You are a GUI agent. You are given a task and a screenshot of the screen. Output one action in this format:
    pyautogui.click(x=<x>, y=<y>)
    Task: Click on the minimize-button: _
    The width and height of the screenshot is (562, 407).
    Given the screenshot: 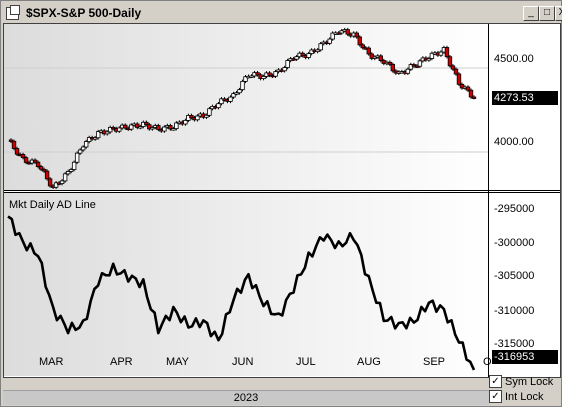 What is the action you would take?
    pyautogui.click(x=531, y=13)
    